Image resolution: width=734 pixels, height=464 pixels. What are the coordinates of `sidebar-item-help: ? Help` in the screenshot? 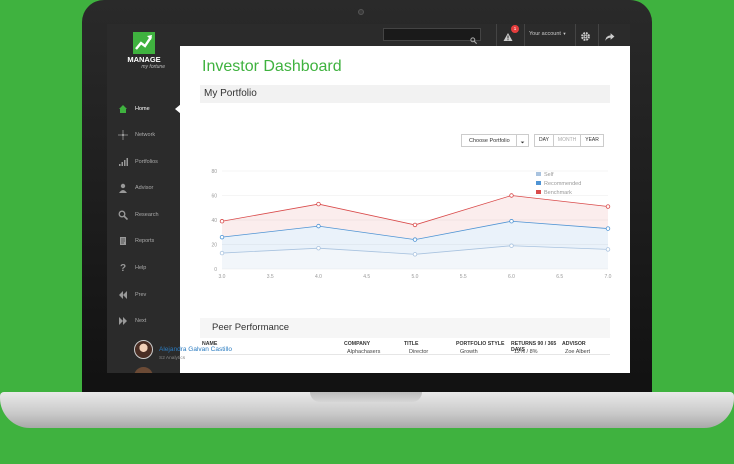 It's located at (143, 268).